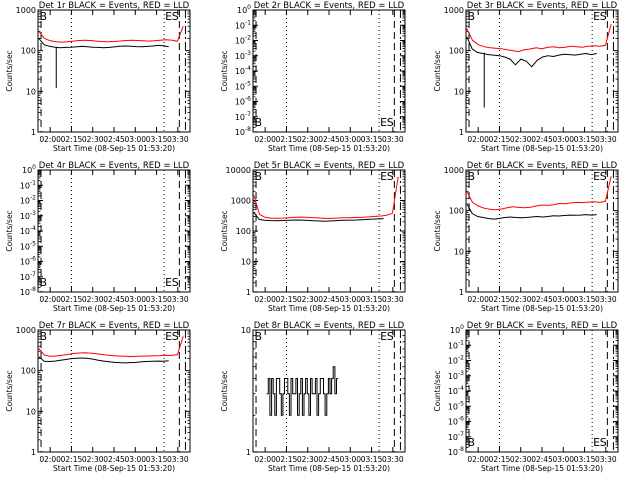 The width and height of the screenshot is (640, 480). What do you see at coordinates (329, 326) in the screenshot?
I see `chart-title: Det 8r BLACK = Events, RED = LLD` at bounding box center [329, 326].